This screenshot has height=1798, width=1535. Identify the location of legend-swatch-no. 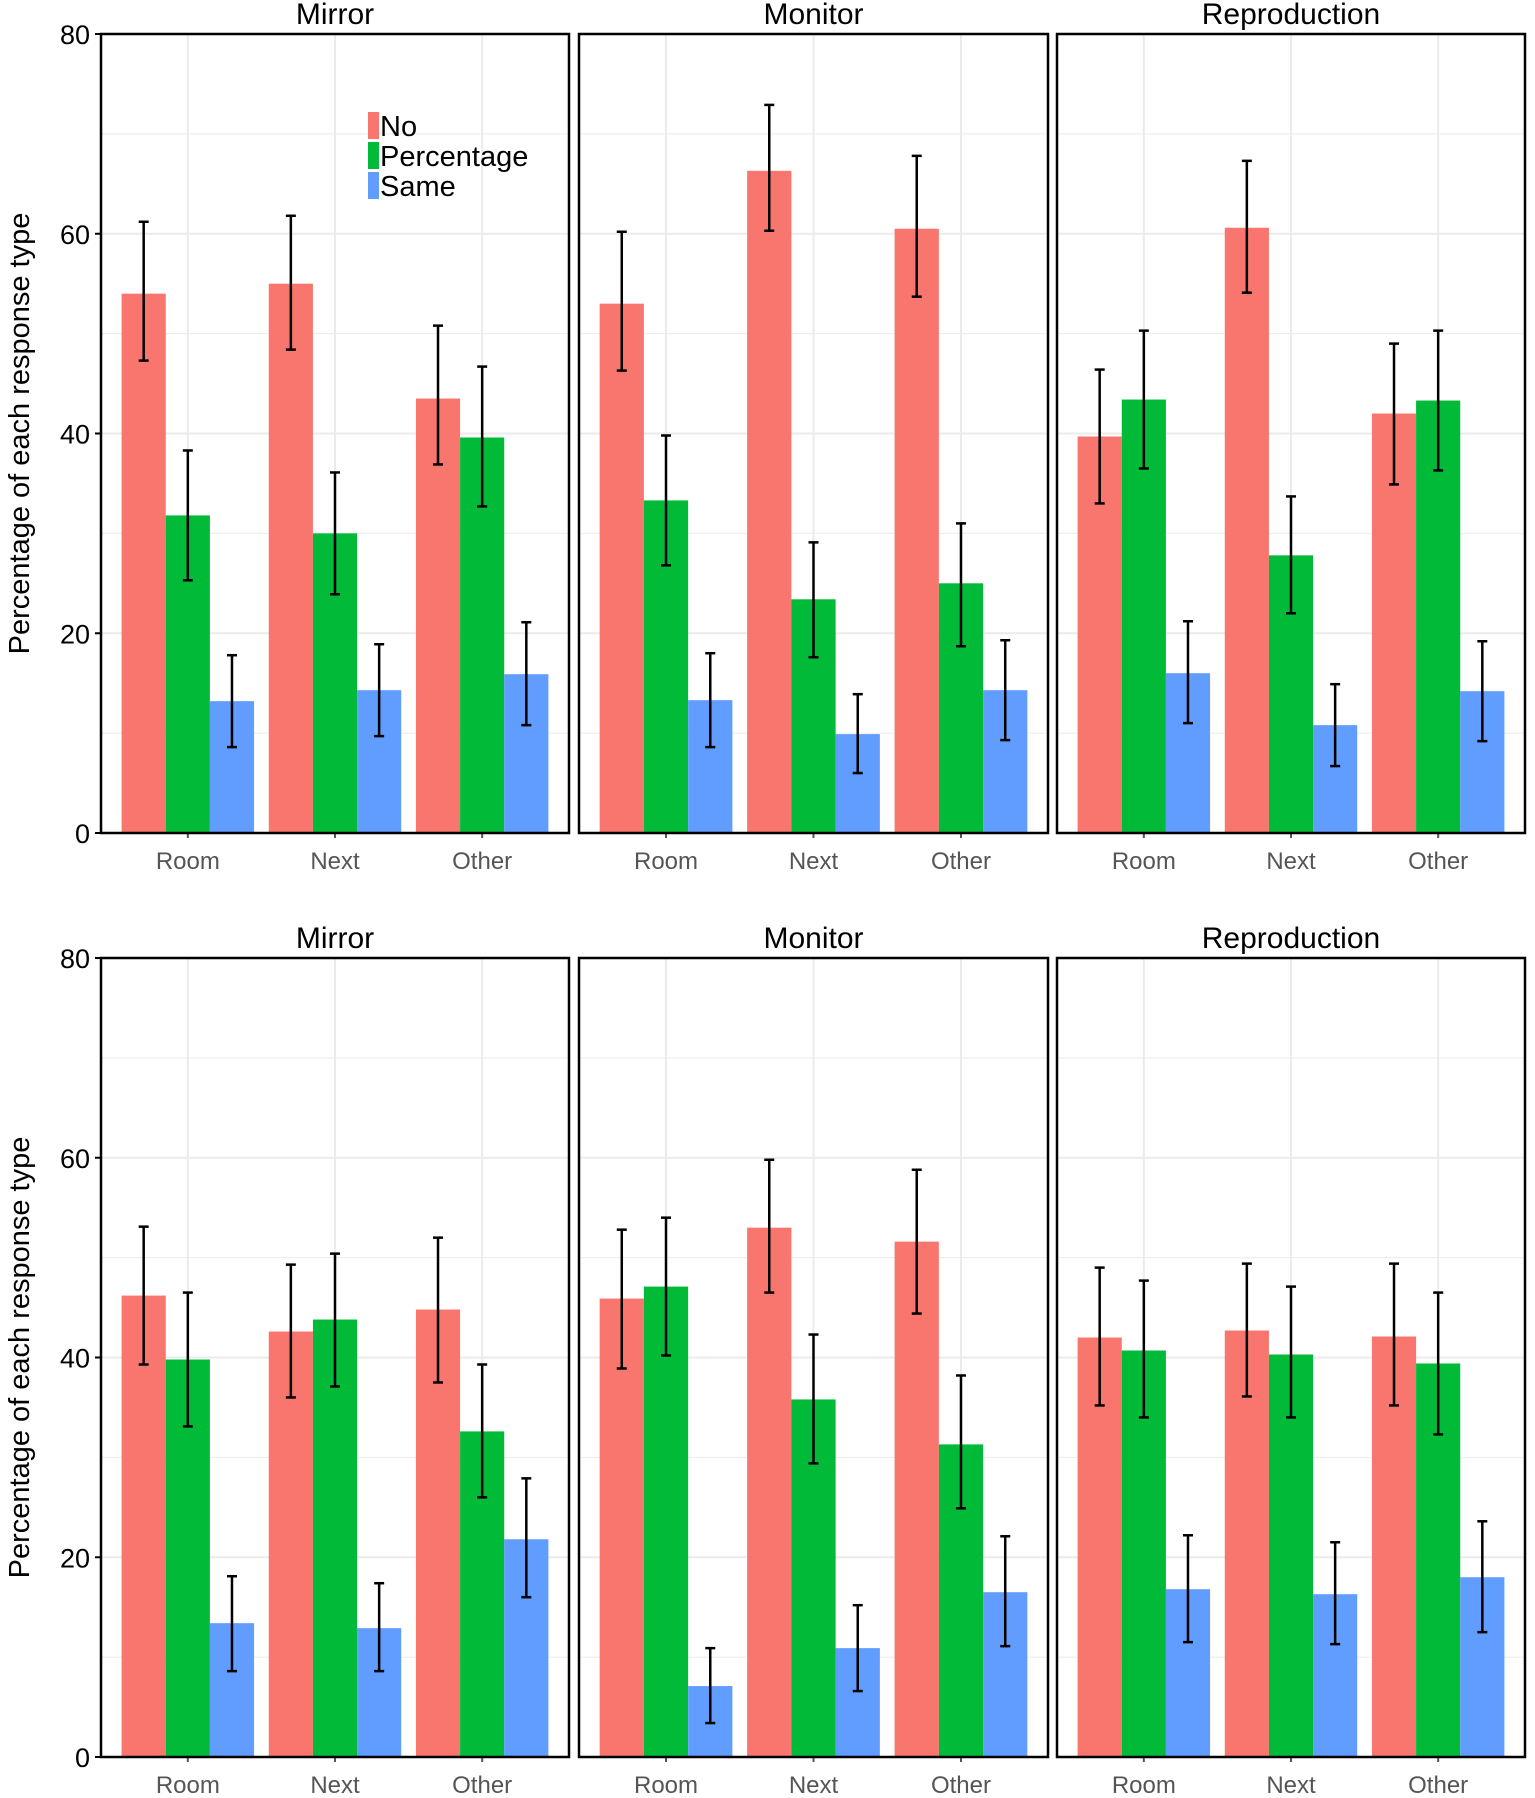
(373, 125).